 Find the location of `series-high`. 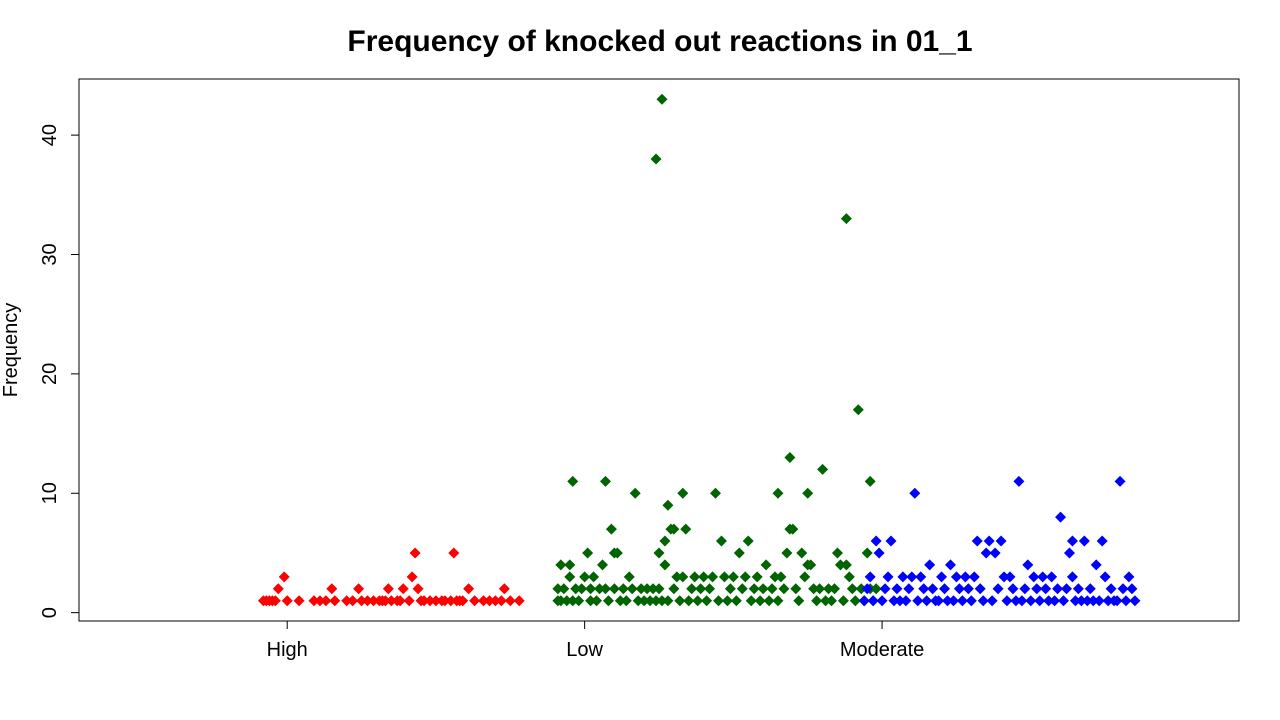

series-high is located at coordinates (391, 577).